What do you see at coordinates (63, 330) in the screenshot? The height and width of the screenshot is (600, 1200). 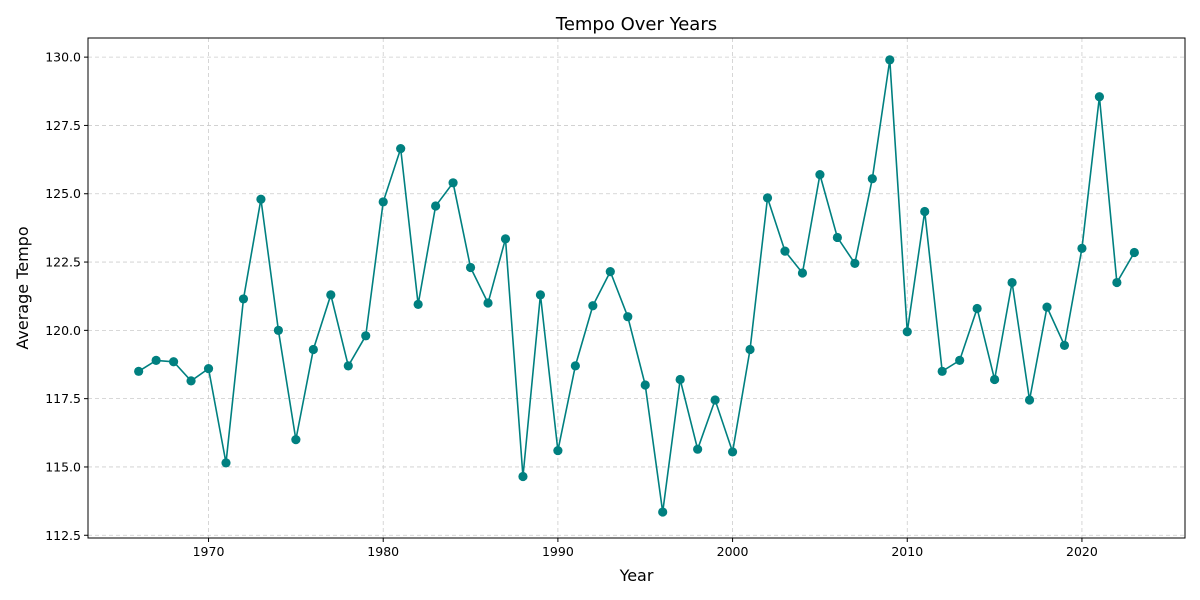 I see `y-tick-label: 120.0` at bounding box center [63, 330].